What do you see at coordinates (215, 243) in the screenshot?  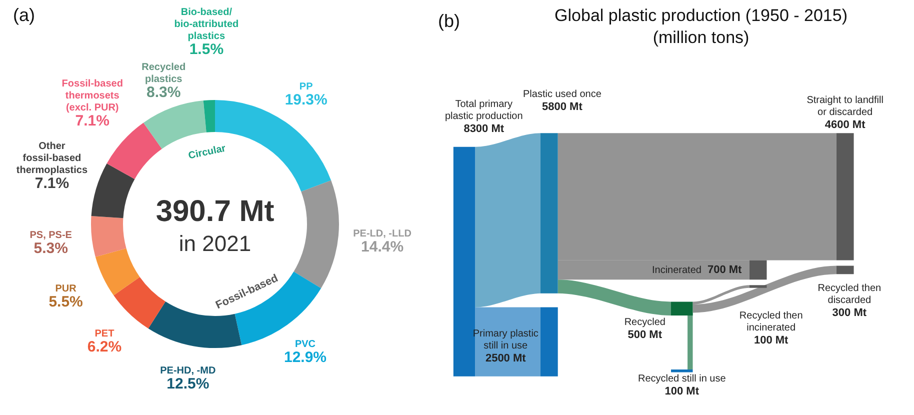 I see `text: in 2021` at bounding box center [215, 243].